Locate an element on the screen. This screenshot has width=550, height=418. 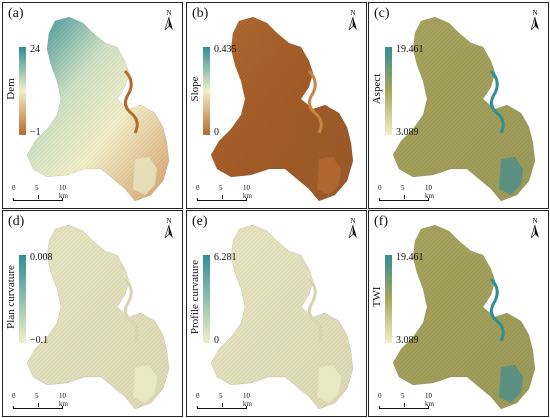
legend-max: 0.008 is located at coordinates (41, 257).